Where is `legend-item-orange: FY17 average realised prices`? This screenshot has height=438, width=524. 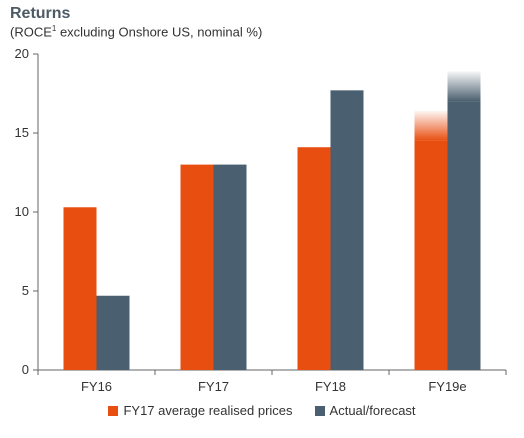
legend-item-orange: FY17 average realised prices is located at coordinates (200, 410).